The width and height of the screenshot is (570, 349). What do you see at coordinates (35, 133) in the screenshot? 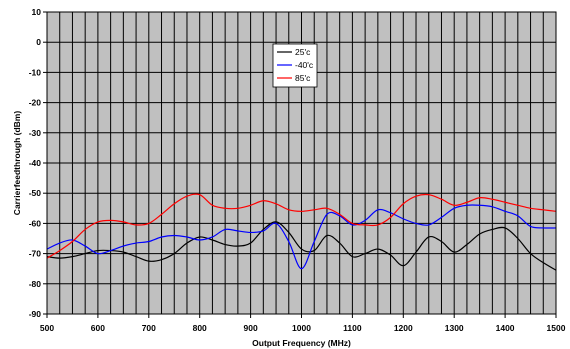
I see `y-tick-label: -30` at bounding box center [35, 133].